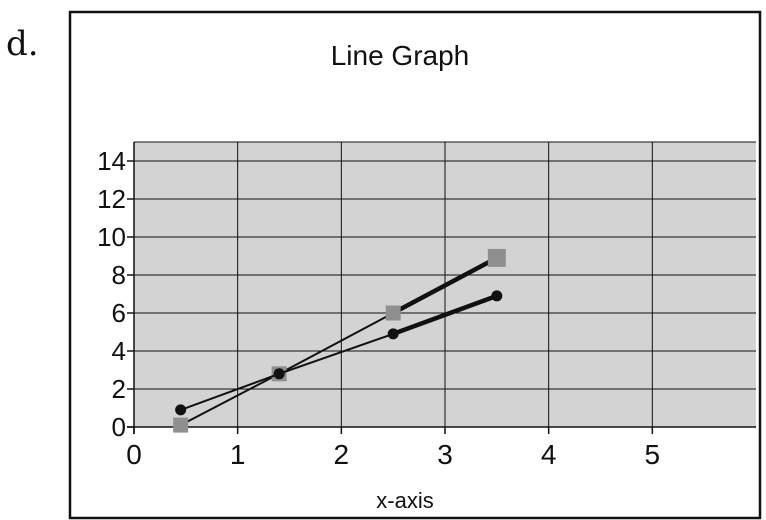  I want to click on y-tick-label: 4, so click(119, 351).